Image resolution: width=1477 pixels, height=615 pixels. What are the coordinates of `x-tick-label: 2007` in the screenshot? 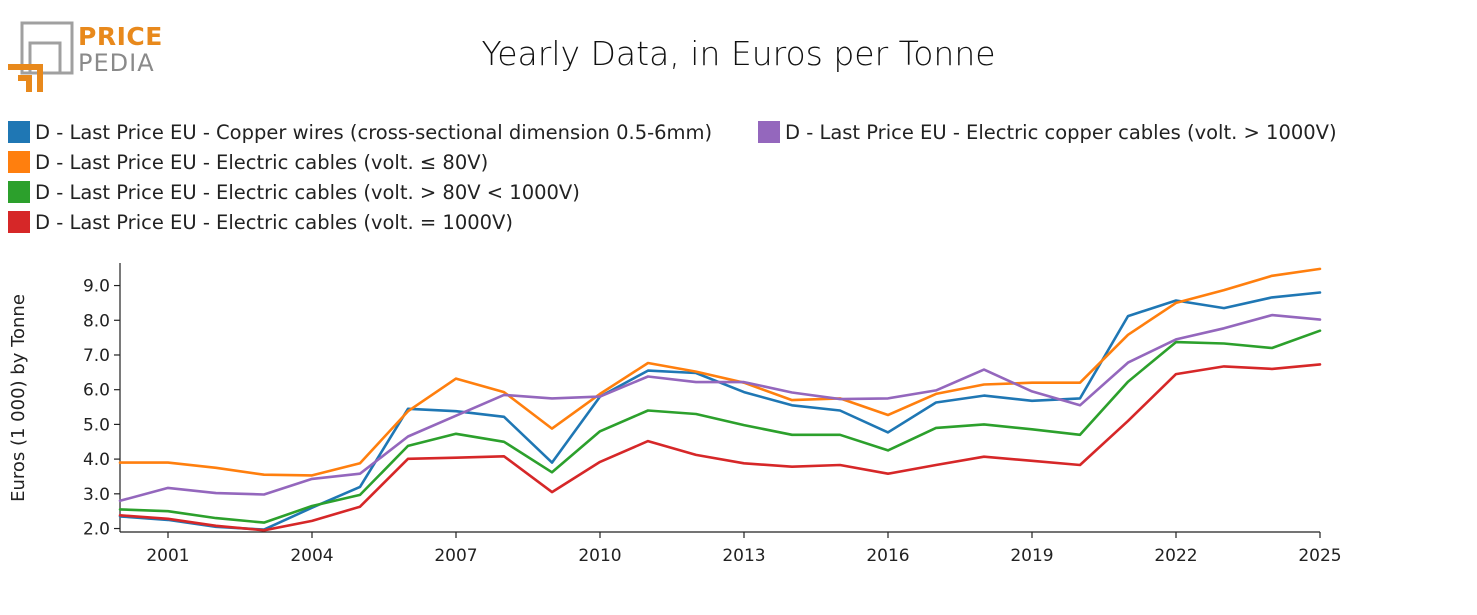 It's located at (455, 556).